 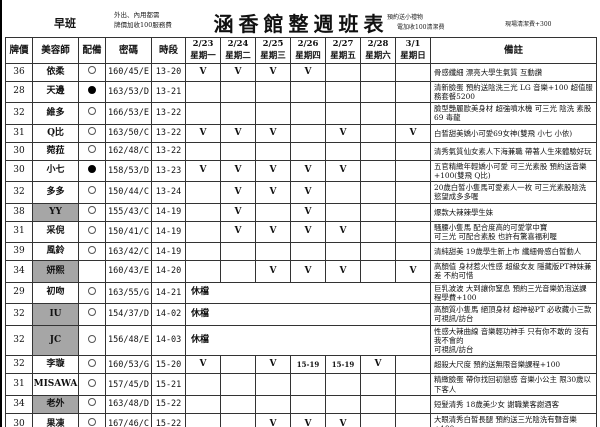 What do you see at coordinates (513, 271) in the screenshot?
I see `remark-cell: 高顏值 身材惹火性感 超級女友 隱藏版PT神妹兼差 不約可惜` at bounding box center [513, 271].